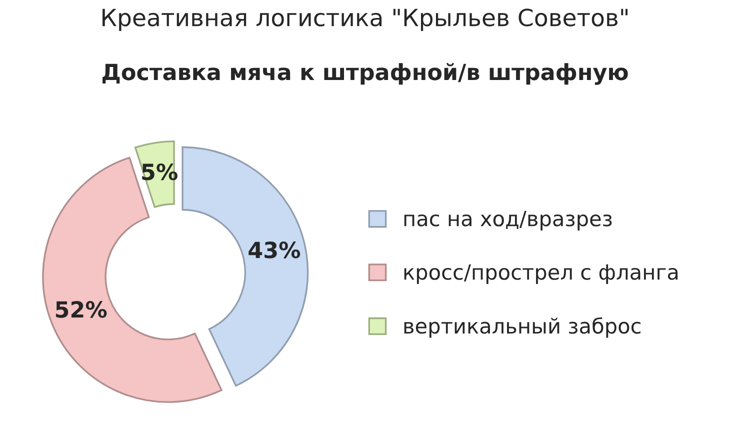  What do you see at coordinates (365, 74) in the screenshot?
I see `chart-subtitle: Доставка мяча к штрафной/в штрафную` at bounding box center [365, 74].